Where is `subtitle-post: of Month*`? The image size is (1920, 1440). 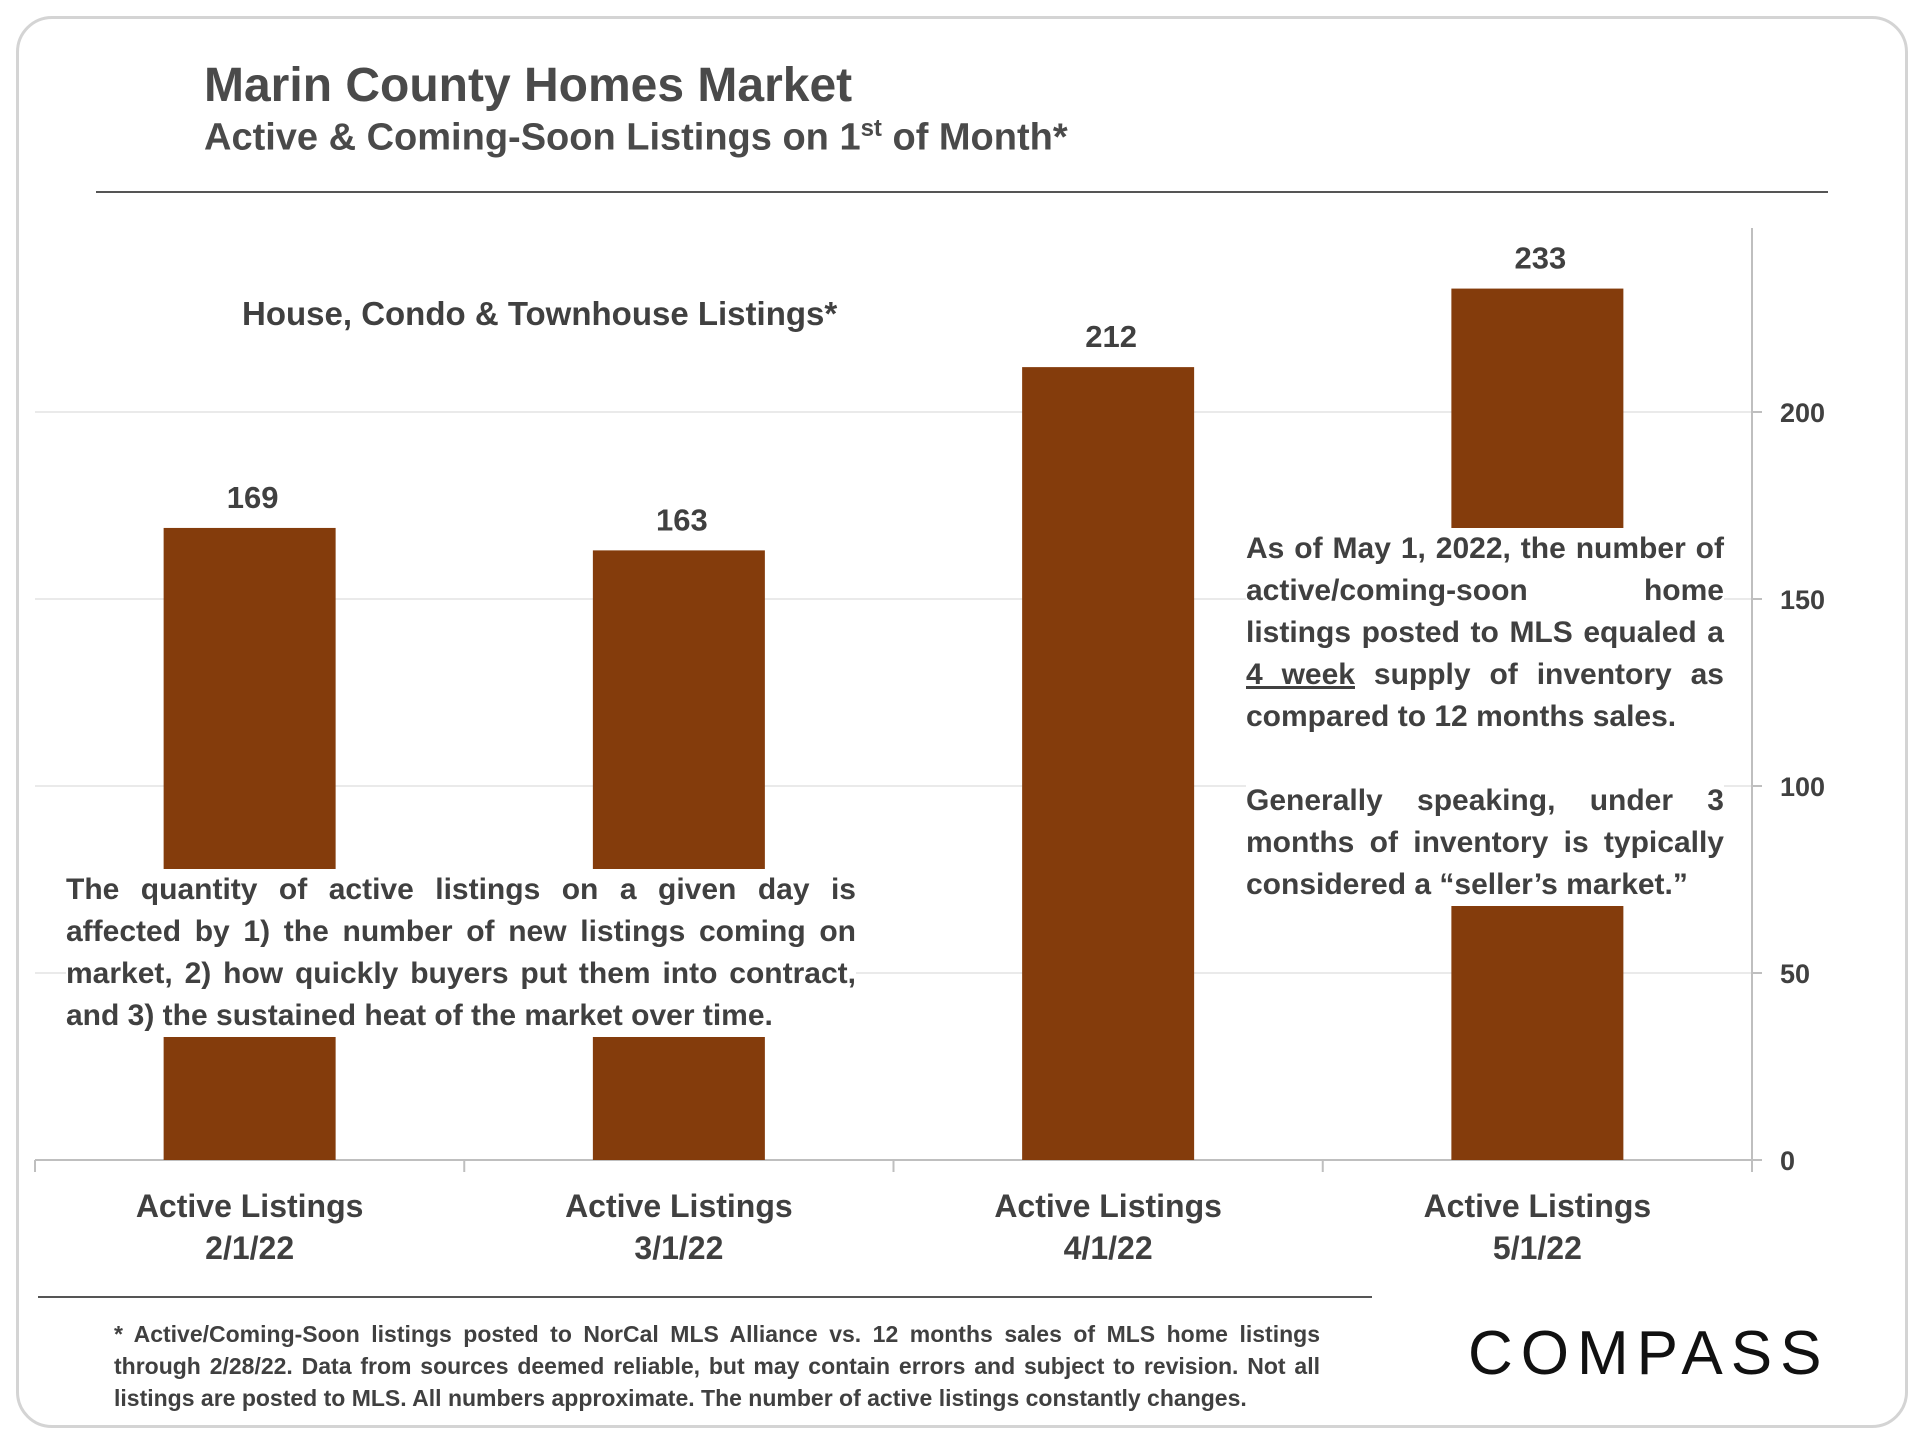
subtitle-post: of Month* is located at coordinates (974, 137).